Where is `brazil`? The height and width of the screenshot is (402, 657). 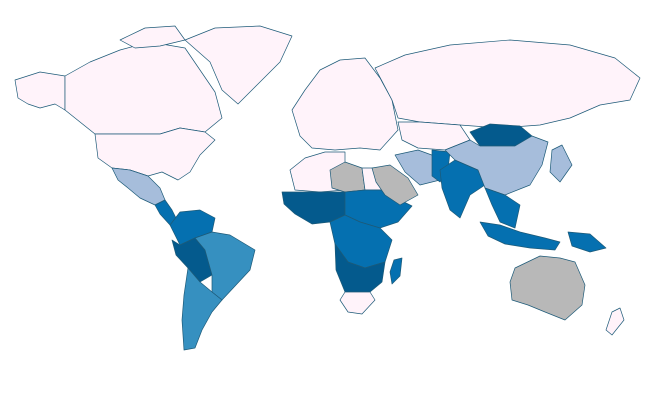 brazil is located at coordinates (225, 266).